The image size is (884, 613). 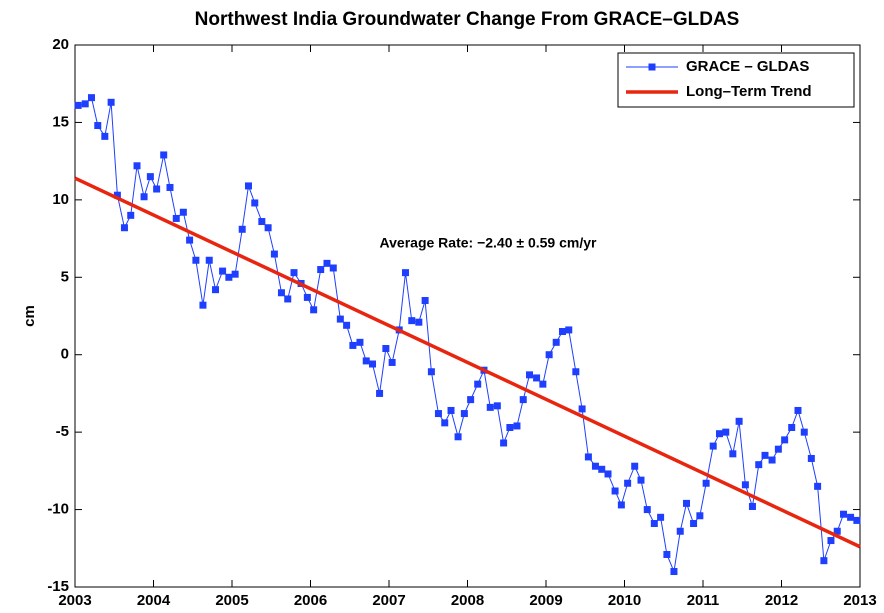 I want to click on legend: GRACE – GLDAS Long–Term Trend, so click(x=736, y=80).